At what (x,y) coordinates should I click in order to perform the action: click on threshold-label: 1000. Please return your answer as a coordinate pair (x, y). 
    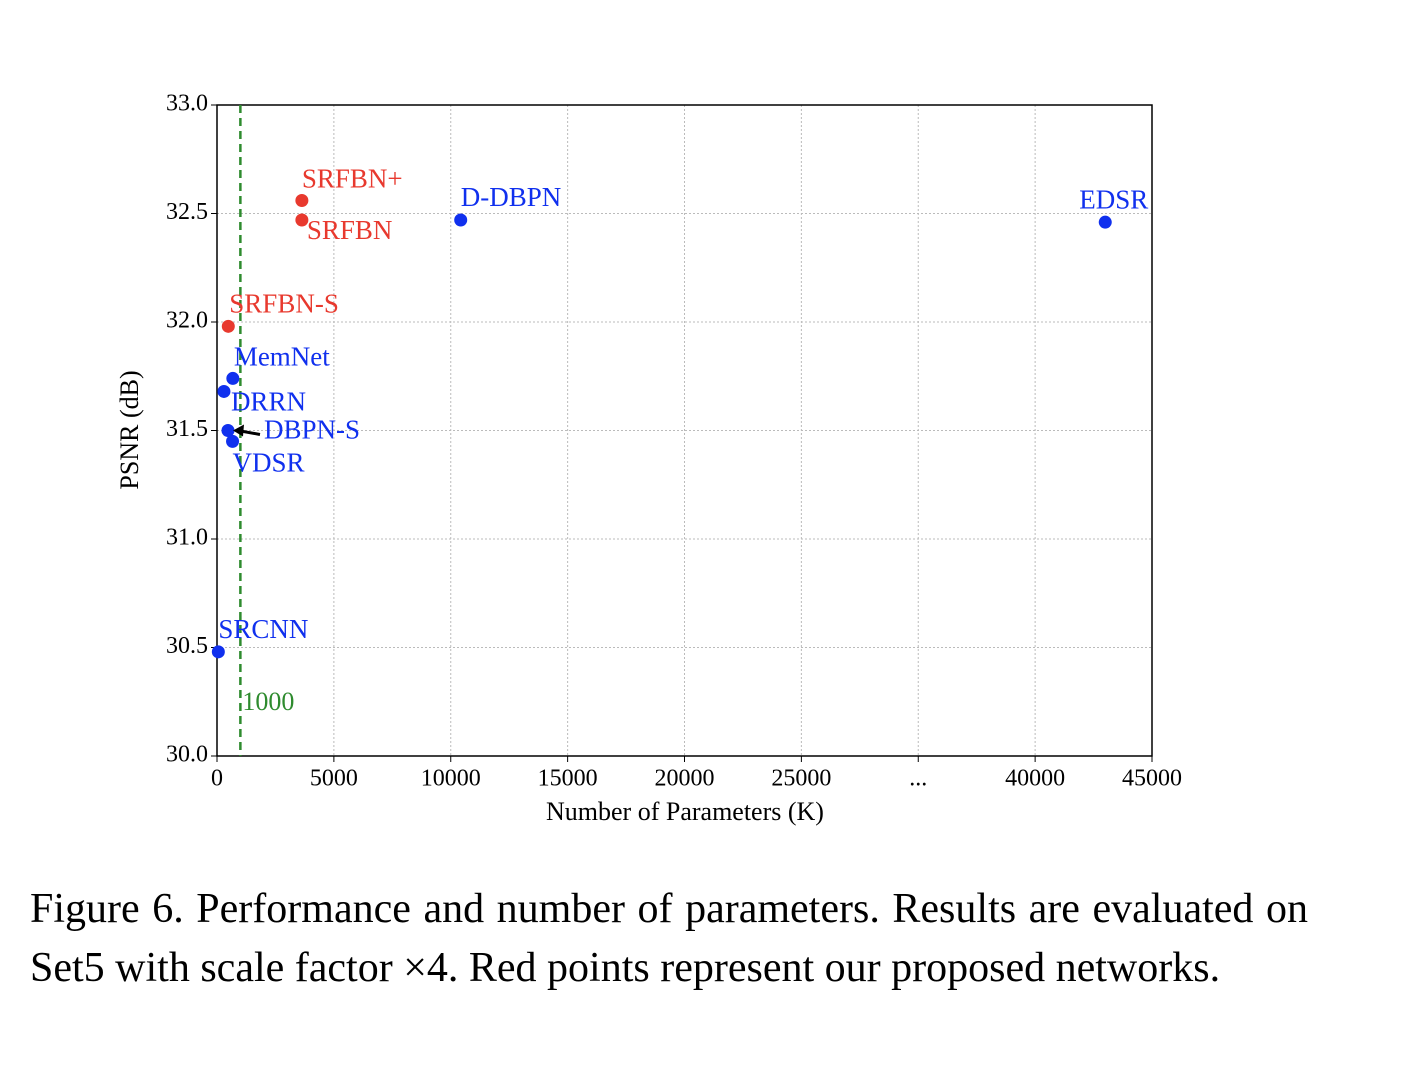
    Looking at the image, I should click on (268, 701).